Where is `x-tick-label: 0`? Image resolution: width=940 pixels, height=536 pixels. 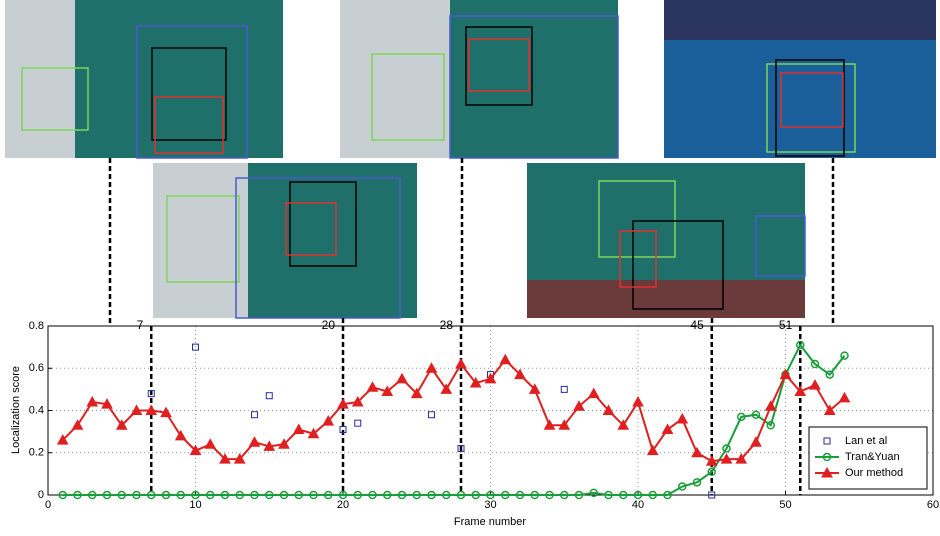
x-tick-label: 0 is located at coordinates (48, 505).